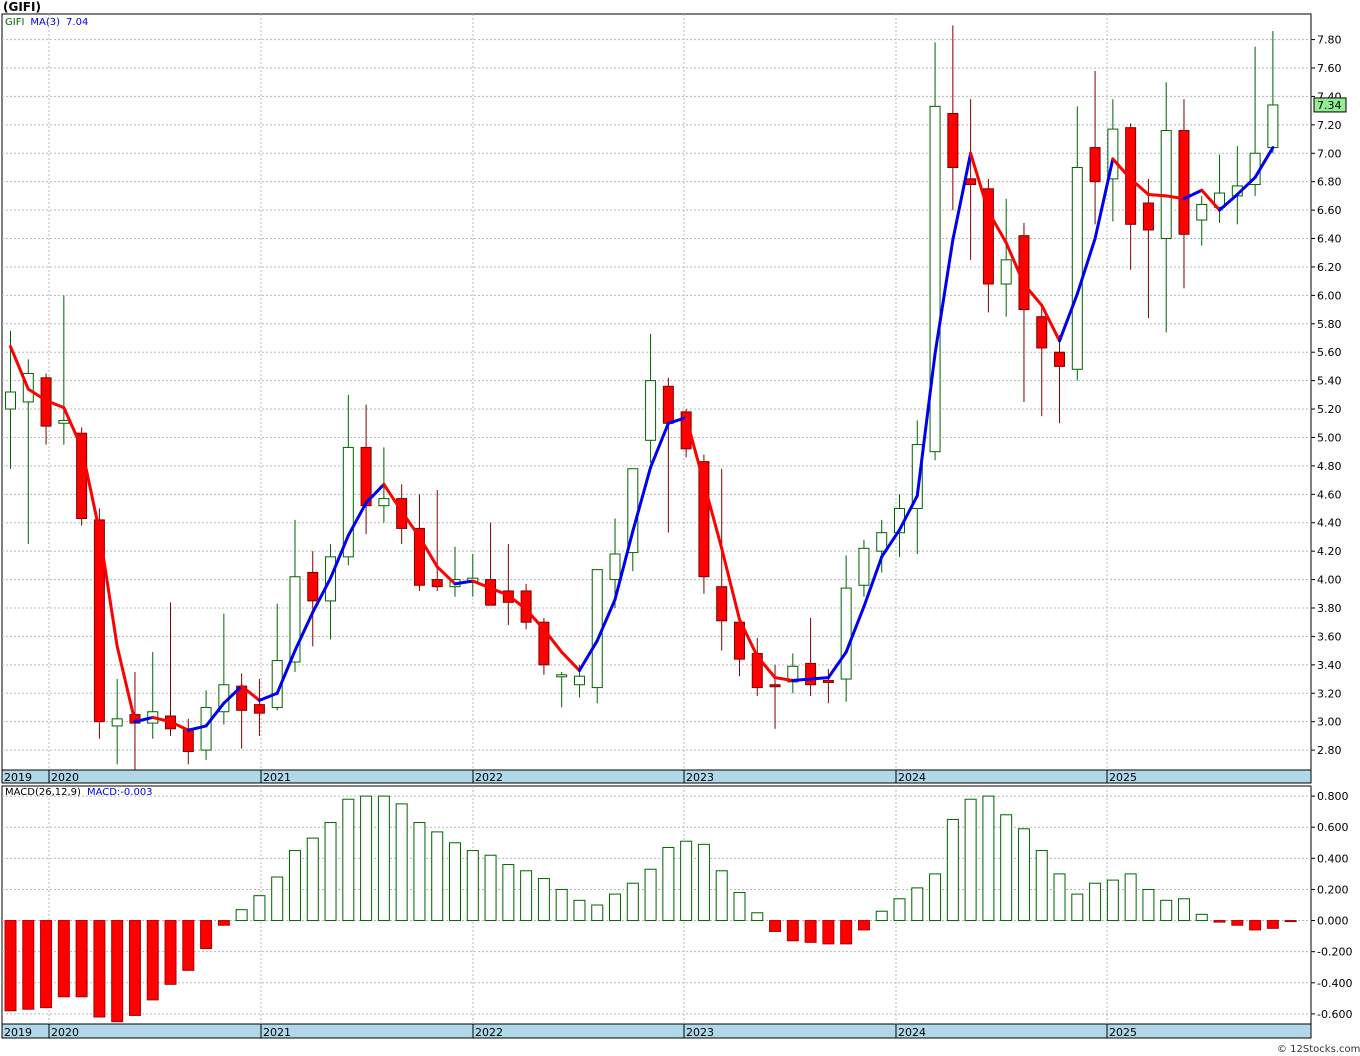 The image size is (1360, 1056). What do you see at coordinates (656, 1031) in the screenshot?
I see `macd-year-band` at bounding box center [656, 1031].